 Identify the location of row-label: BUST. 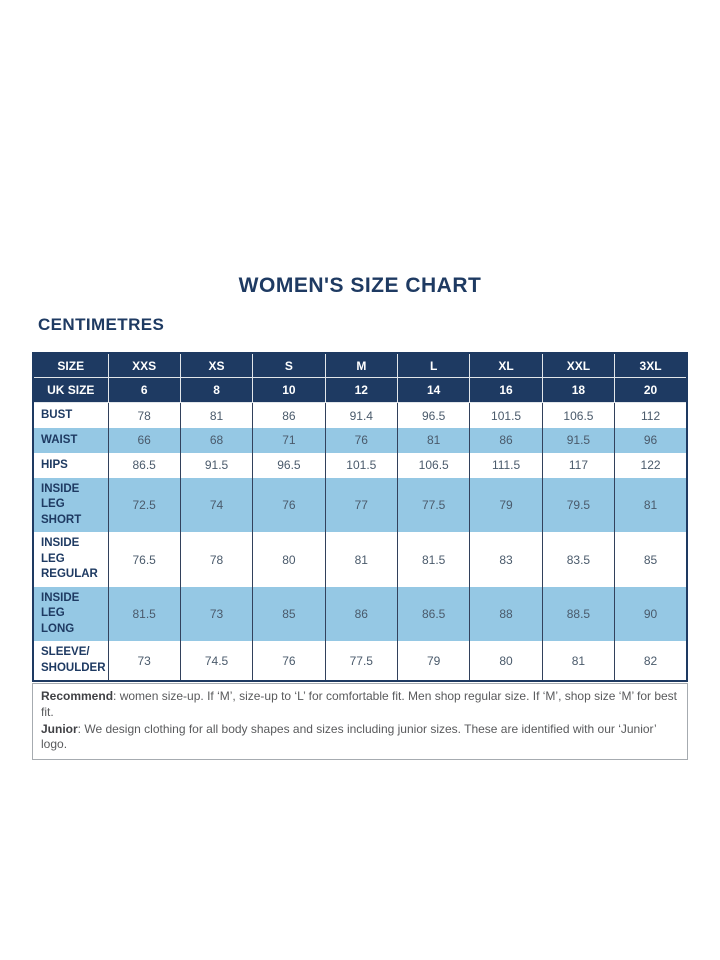
(70, 415).